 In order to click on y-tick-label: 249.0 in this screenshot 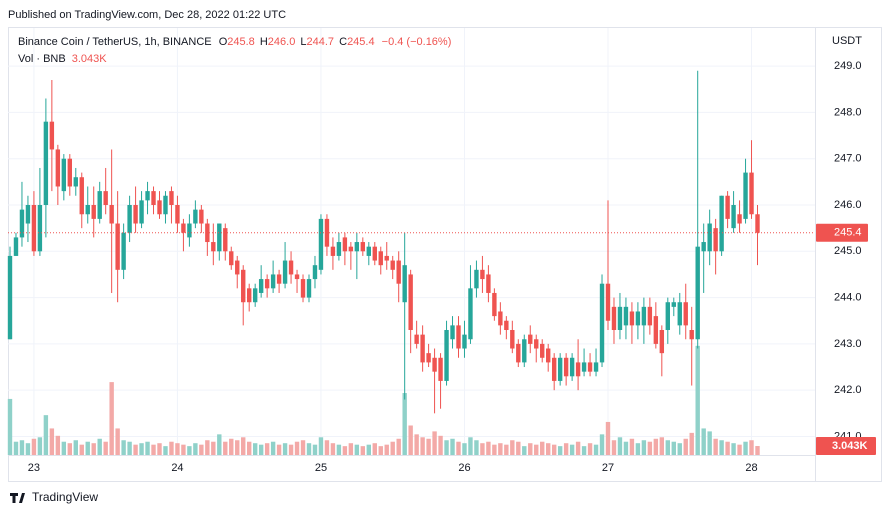, I will do `click(848, 66)`.